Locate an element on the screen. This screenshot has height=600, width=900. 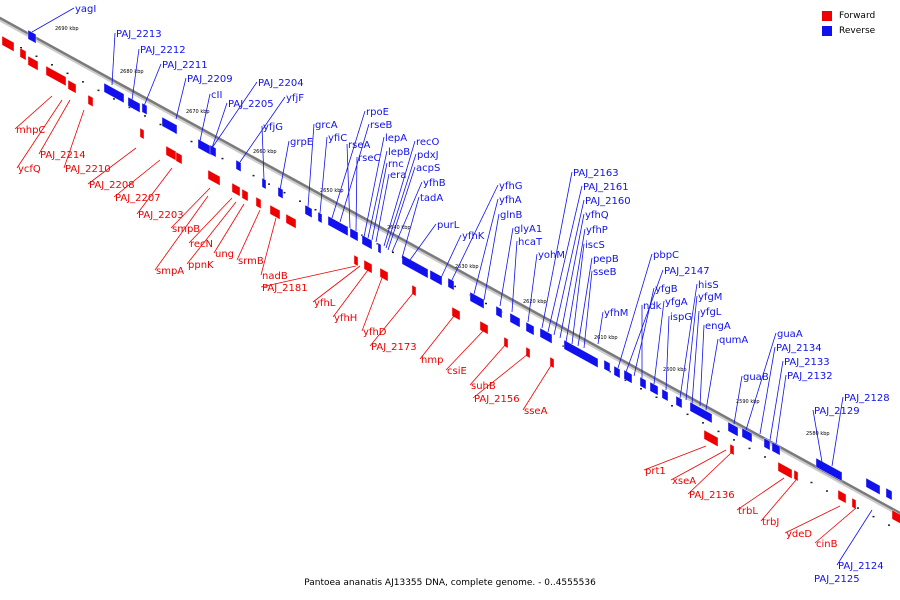
gene-label: yfhA is located at coordinates (510, 200).